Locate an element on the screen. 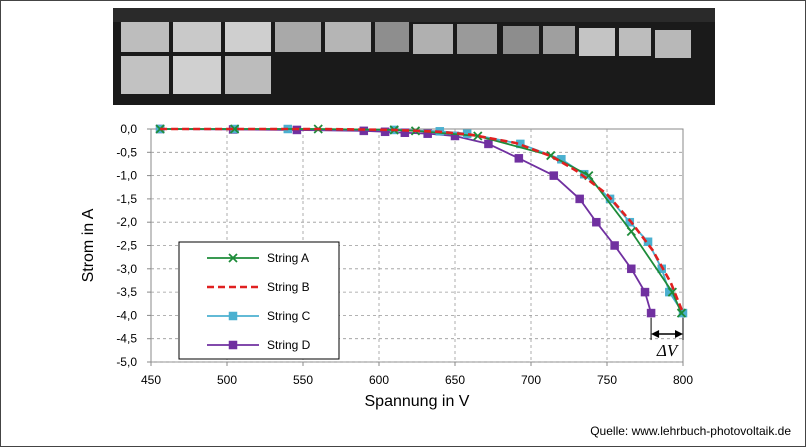 Image resolution: width=806 pixels, height=448 pixels. x-tick-label: 550 is located at coordinates (303, 380).